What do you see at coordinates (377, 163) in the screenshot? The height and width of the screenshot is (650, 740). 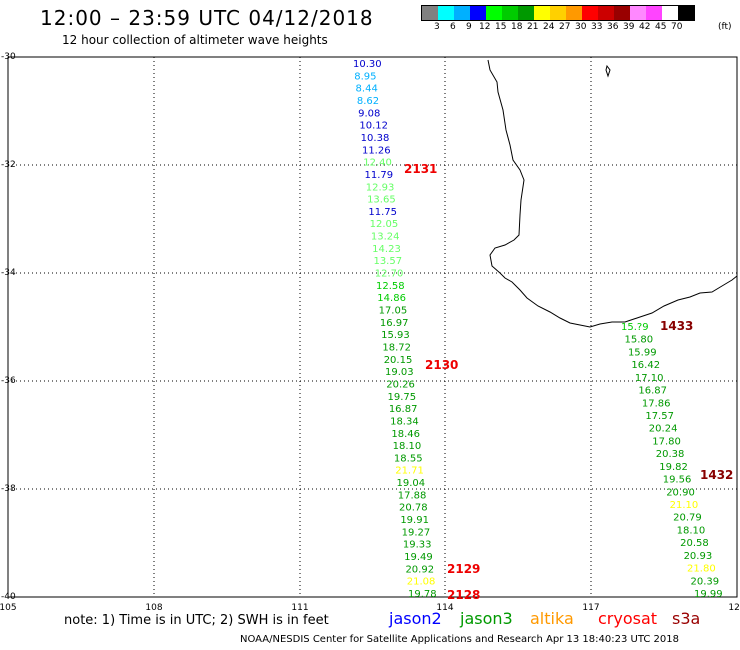 I see `wave-height-value: 12.40` at bounding box center [377, 163].